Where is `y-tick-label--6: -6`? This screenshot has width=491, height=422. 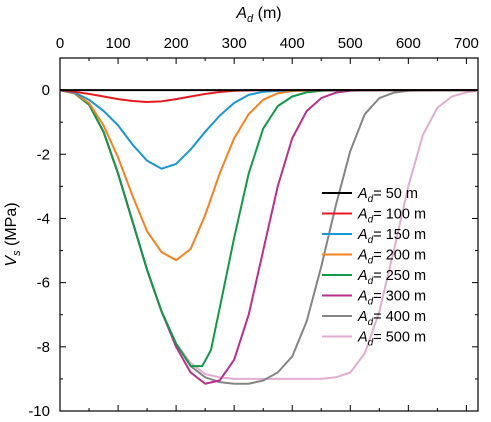
y-tick-label--6: -6 is located at coordinates (43, 283).